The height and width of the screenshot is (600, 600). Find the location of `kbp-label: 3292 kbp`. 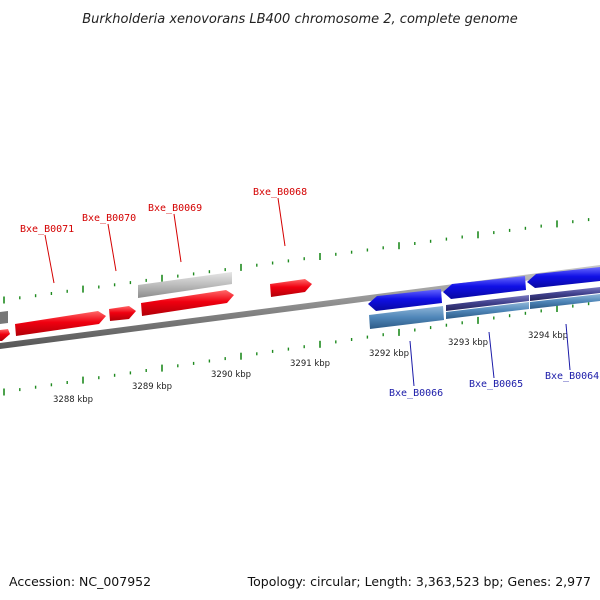

kbp-label: 3292 kbp is located at coordinates (389, 354).